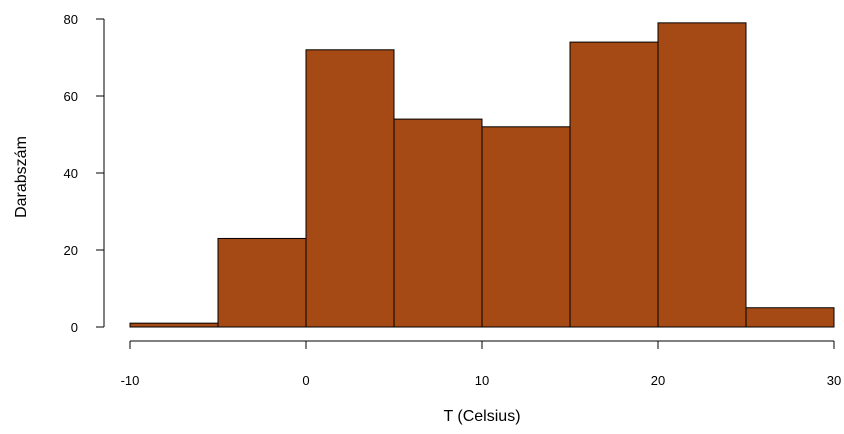 The width and height of the screenshot is (844, 434). Describe the element at coordinates (74, 327) in the screenshot. I see `y-tick-label-0: 0` at that location.